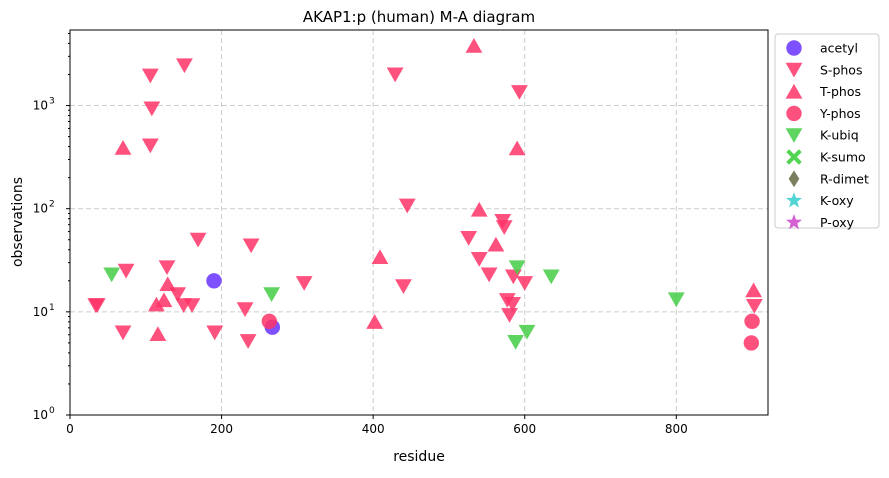  I want to click on k-ubiq-legend-marker, so click(794, 135).